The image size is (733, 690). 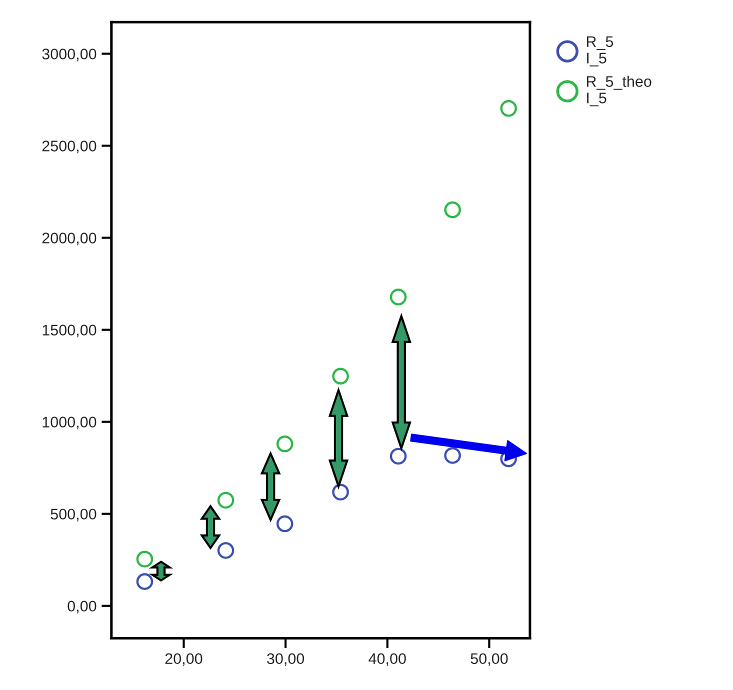 What do you see at coordinates (69, 423) in the screenshot?
I see `y-tick-label: 1000,00` at bounding box center [69, 423].